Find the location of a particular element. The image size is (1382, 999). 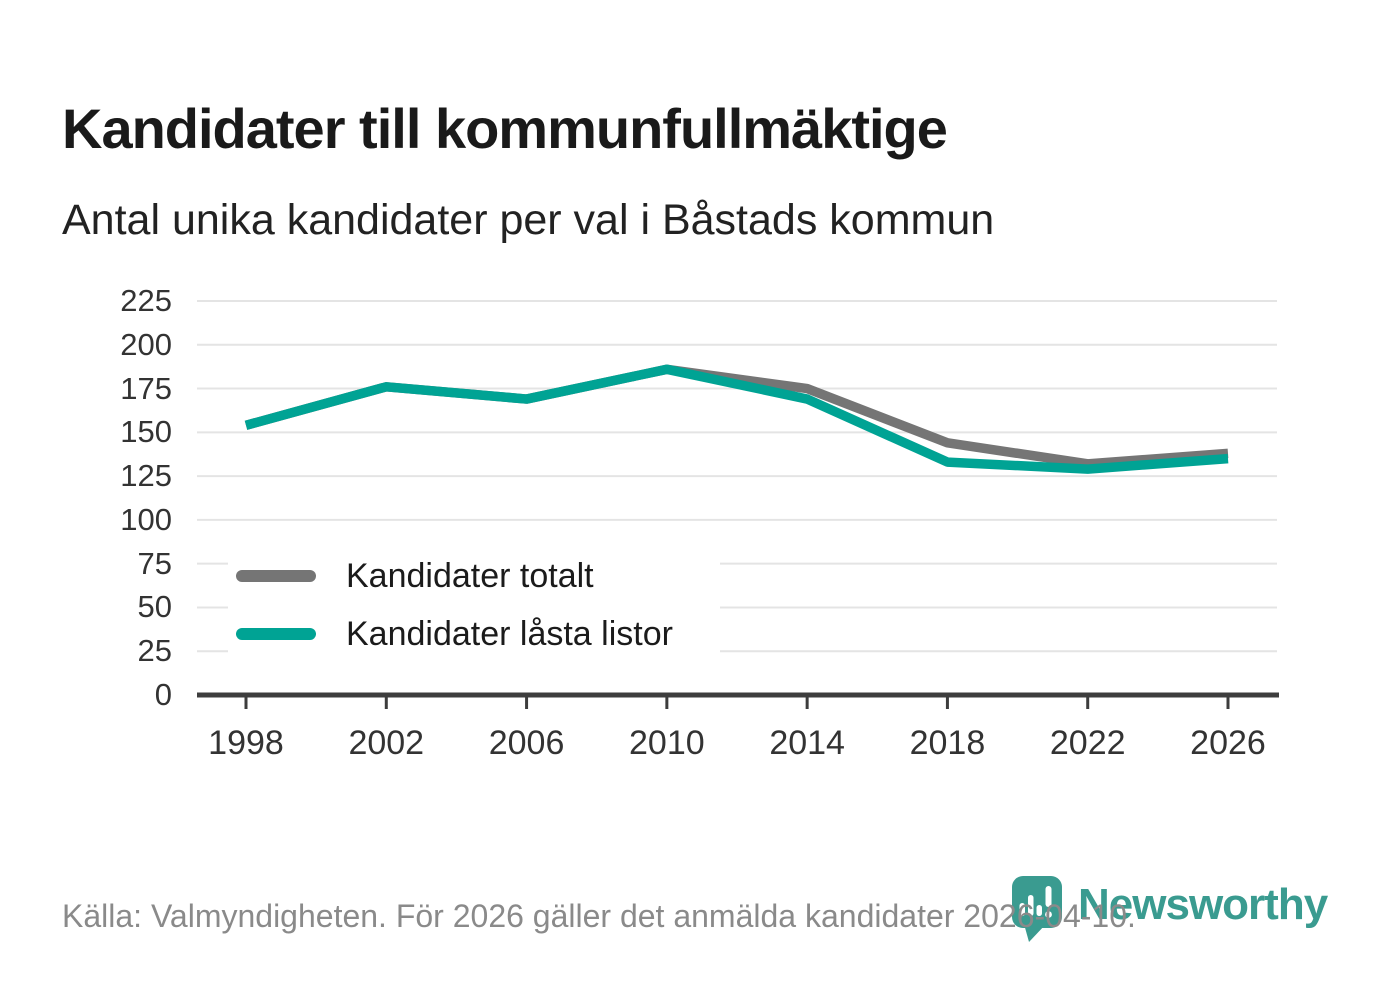

newsworthy-logo: Newsworthy is located at coordinates (1170, 910).